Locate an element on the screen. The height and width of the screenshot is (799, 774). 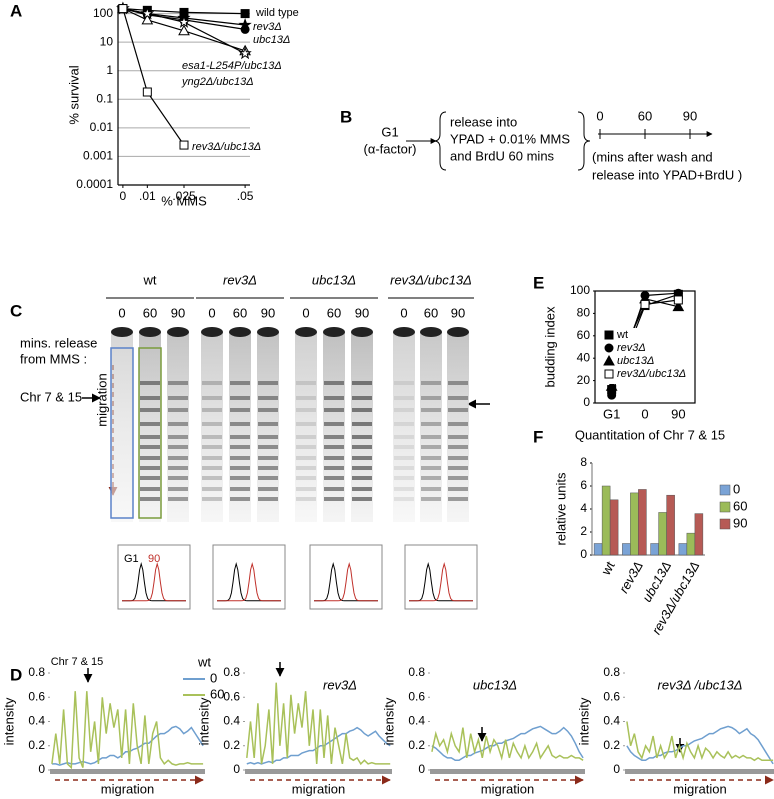
start-label: G1 is located at coordinates (389, 131).